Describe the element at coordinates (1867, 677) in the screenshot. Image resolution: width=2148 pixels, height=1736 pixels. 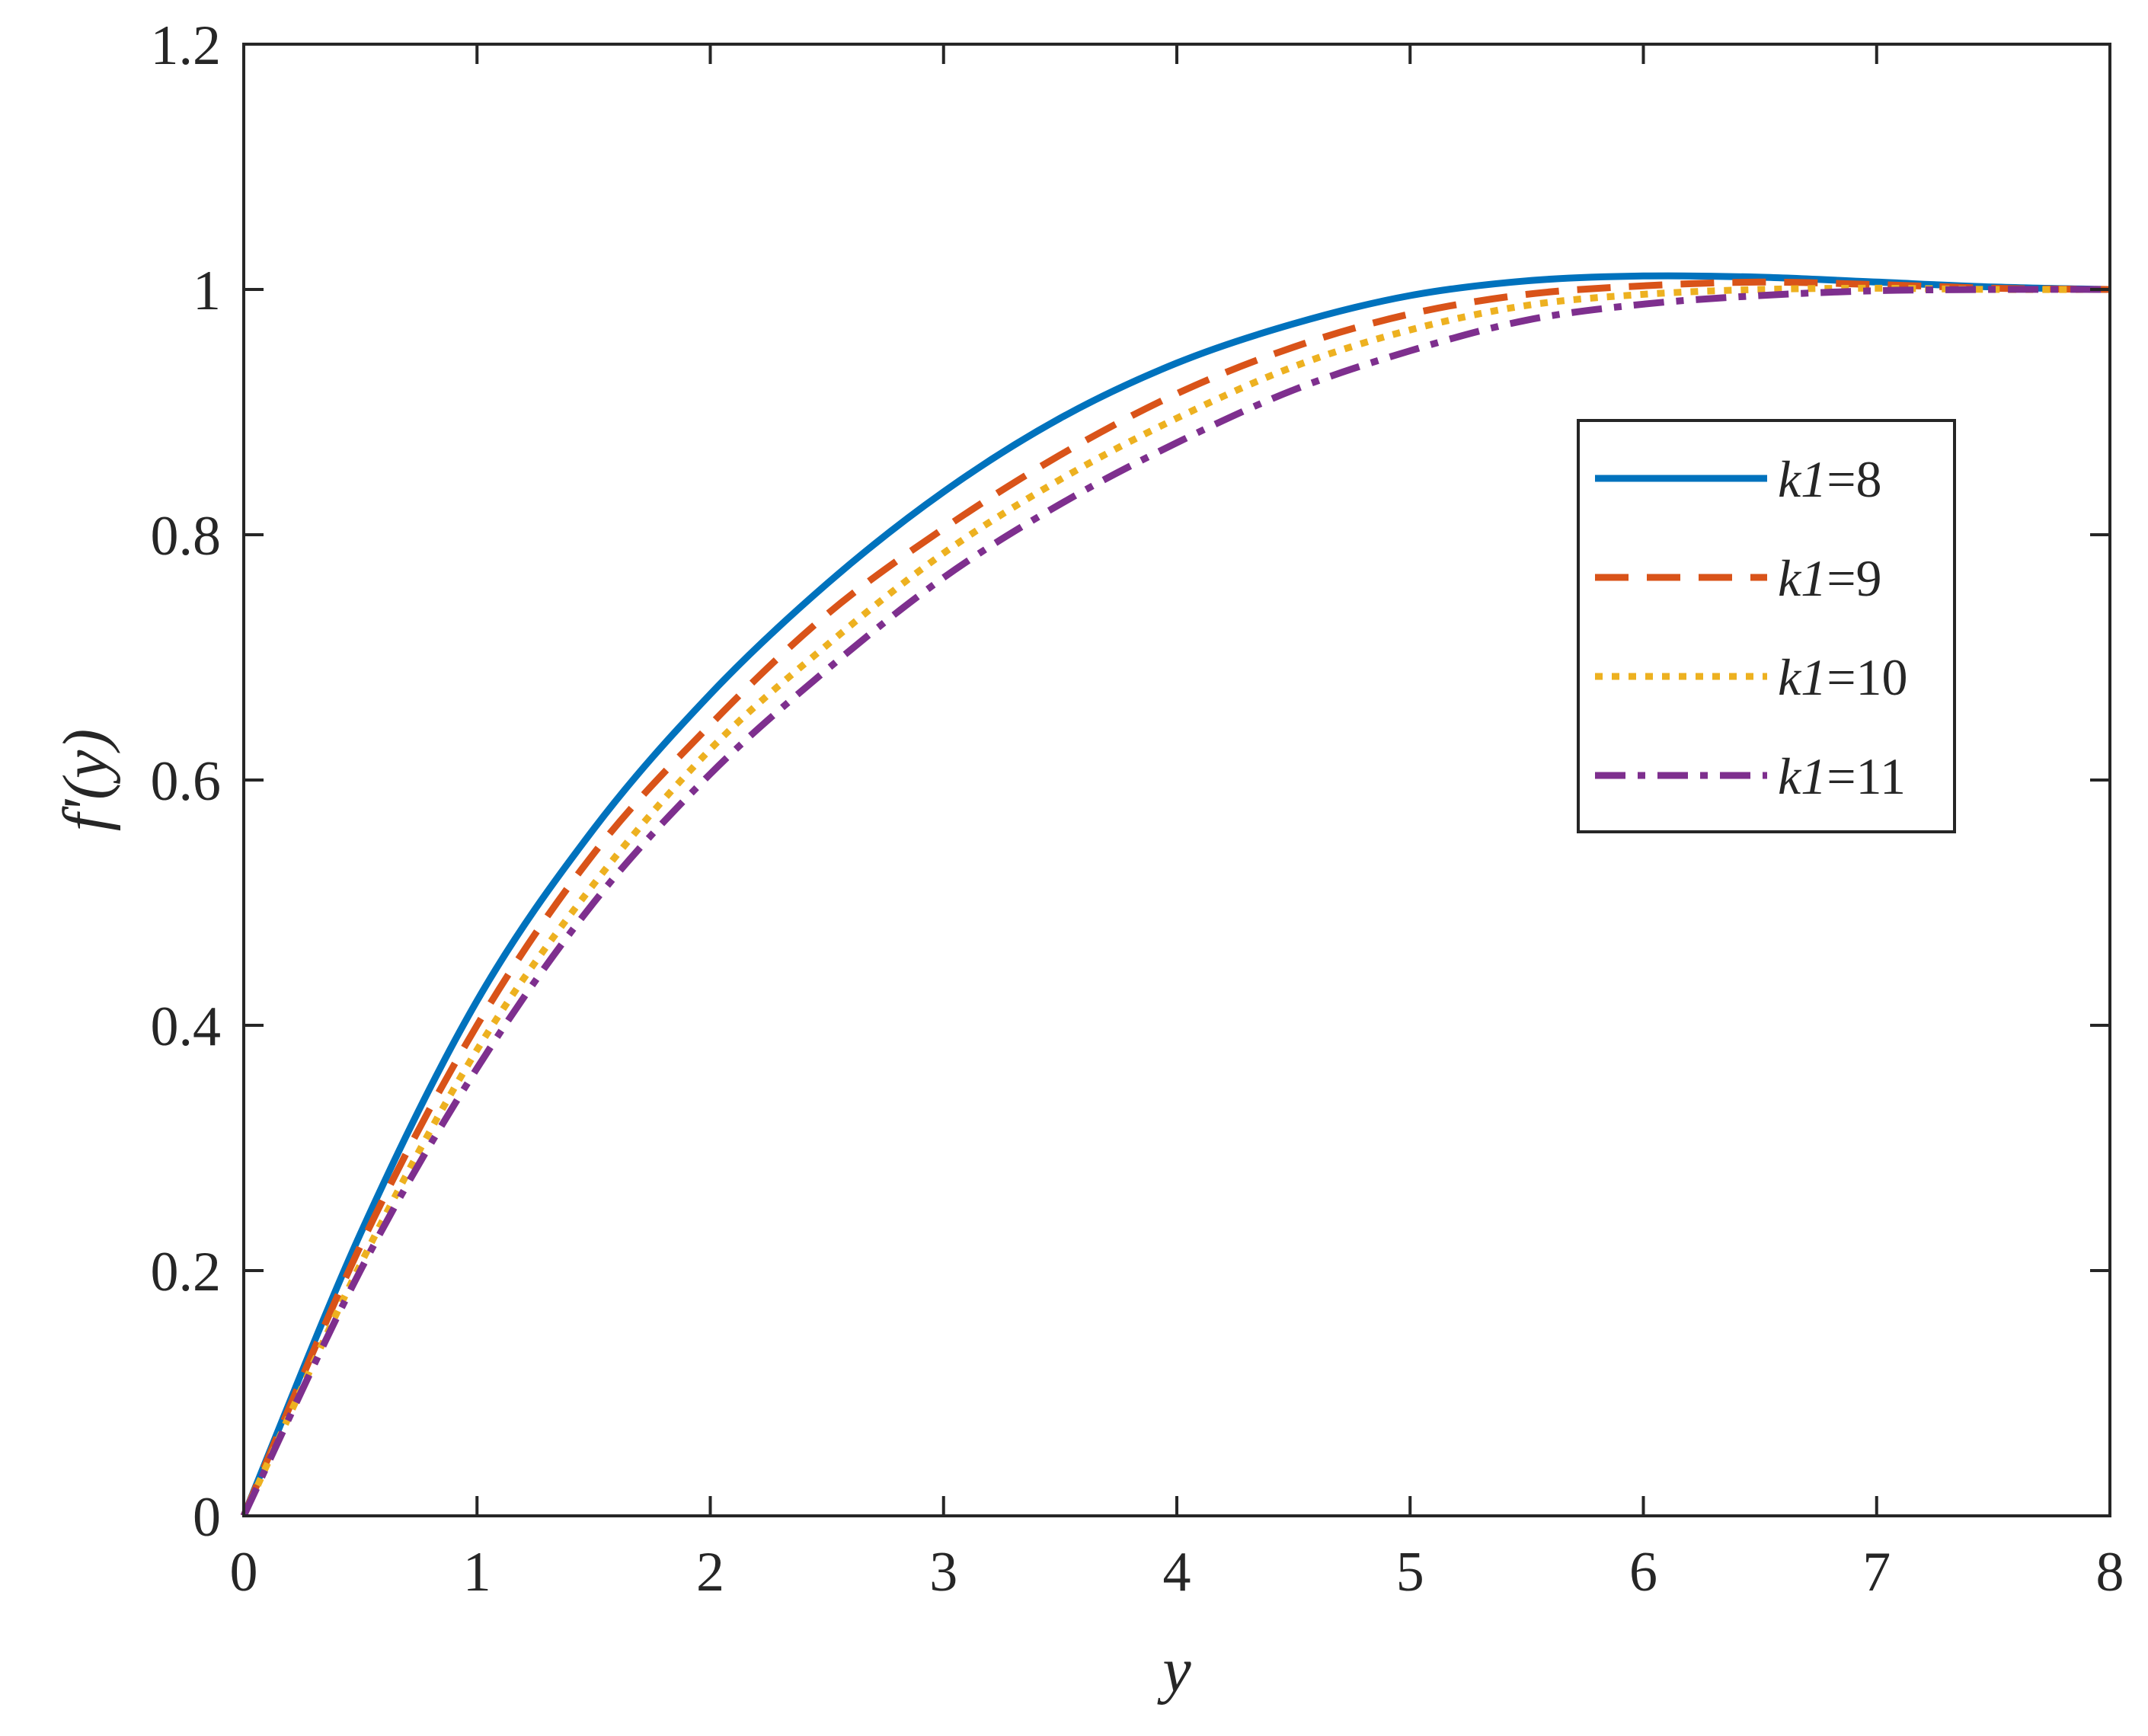
I see `legend-label-value: =10` at that location.